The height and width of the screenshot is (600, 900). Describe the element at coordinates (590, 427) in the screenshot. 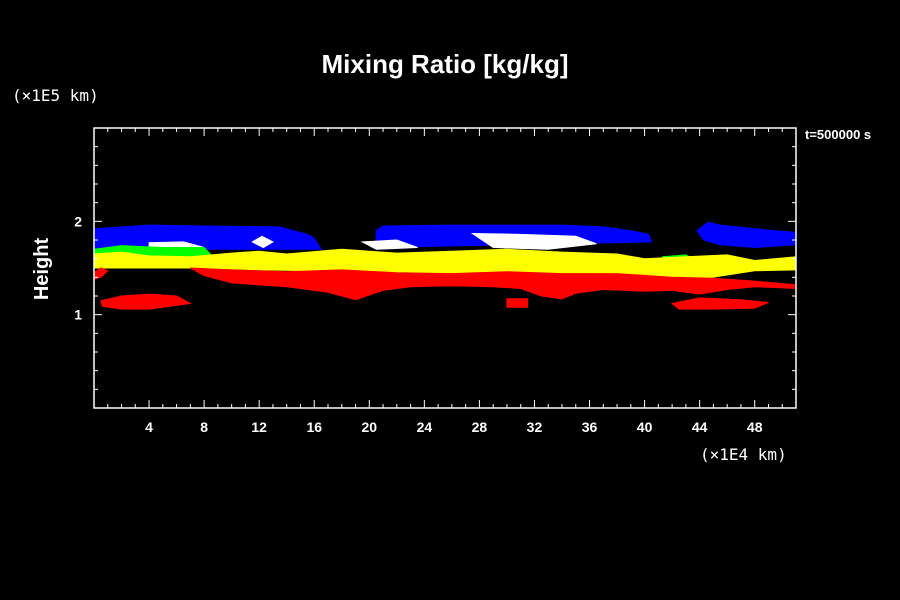

I see `x-tick-label: 36` at that location.